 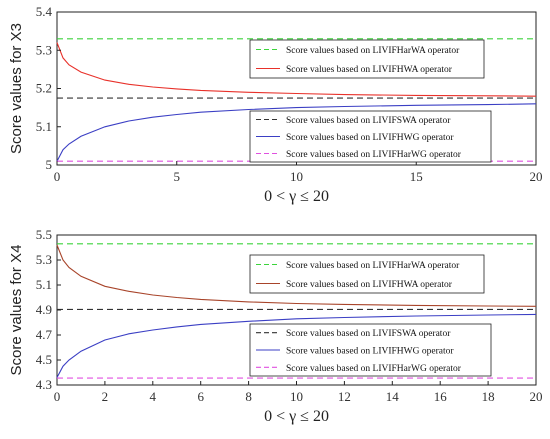 What do you see at coordinates (344, 396) in the screenshot?
I see `x-tick-label: 12` at bounding box center [344, 396].